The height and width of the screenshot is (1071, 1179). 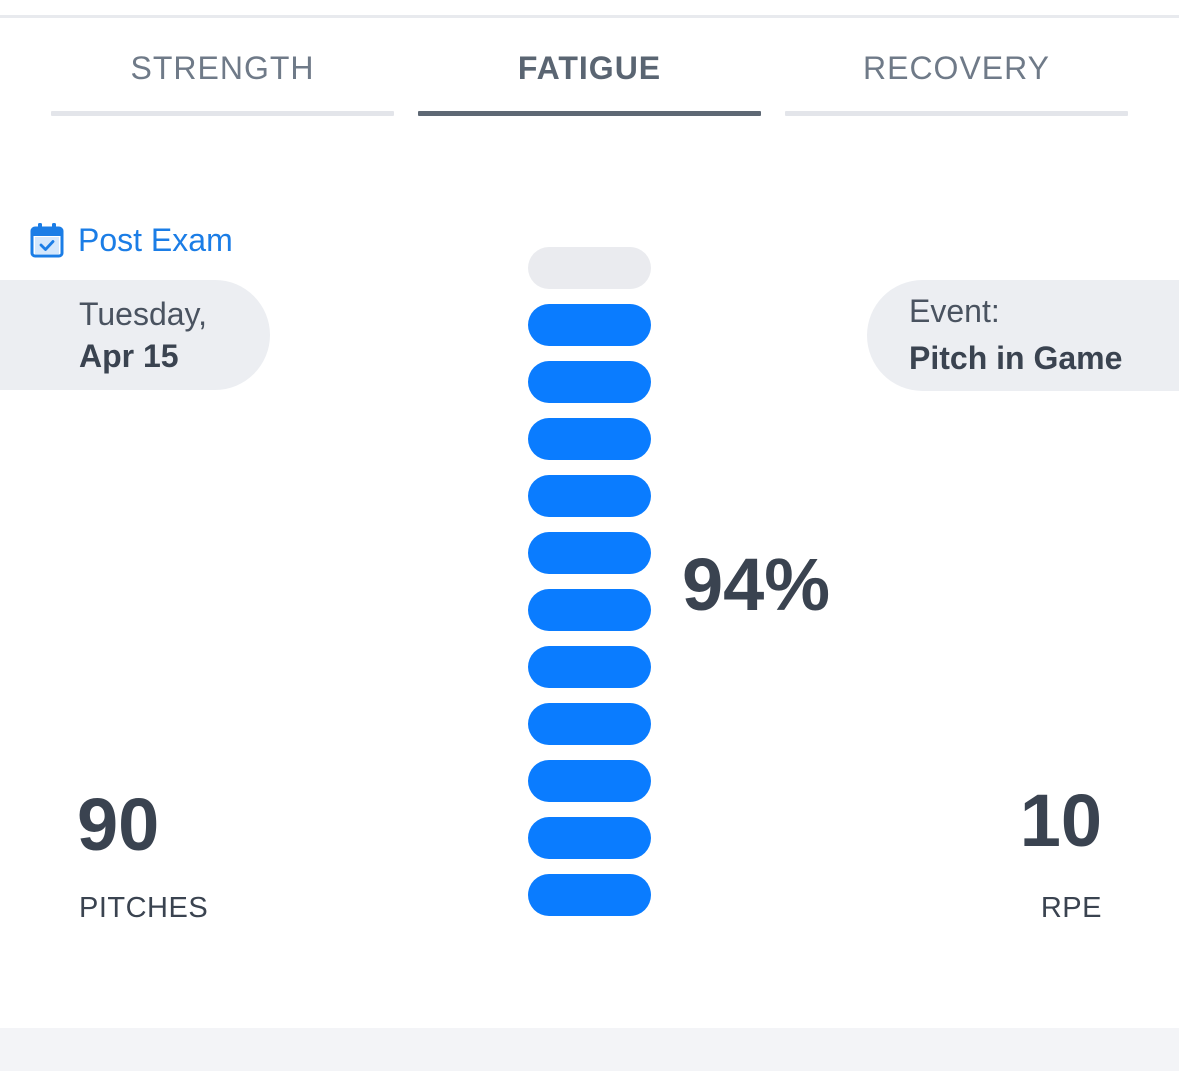 What do you see at coordinates (589, 268) in the screenshot?
I see `meter-segment-empty` at bounding box center [589, 268].